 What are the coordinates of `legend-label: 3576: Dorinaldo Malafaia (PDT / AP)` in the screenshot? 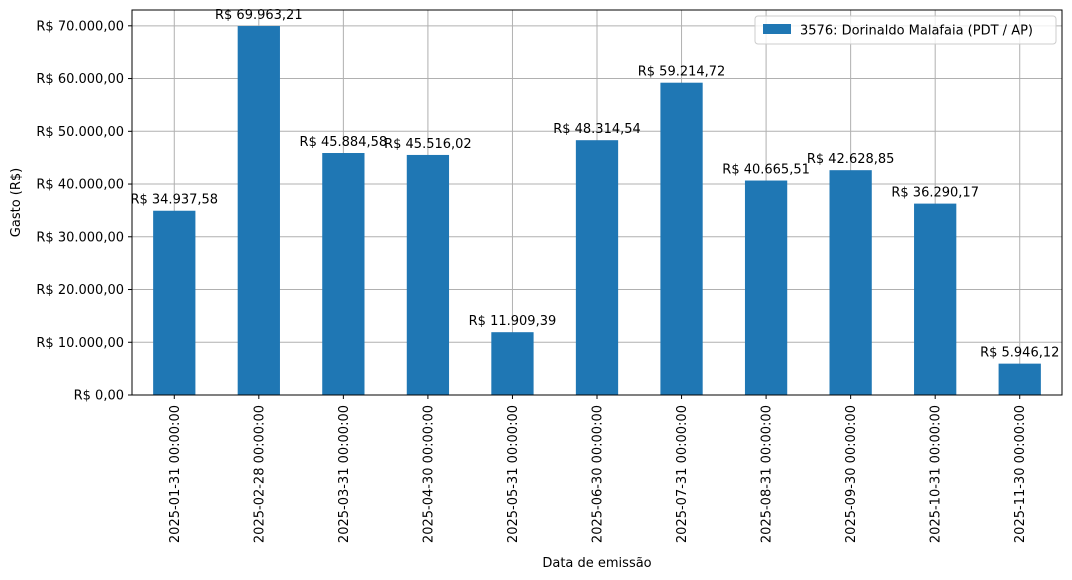 It's located at (916, 31).